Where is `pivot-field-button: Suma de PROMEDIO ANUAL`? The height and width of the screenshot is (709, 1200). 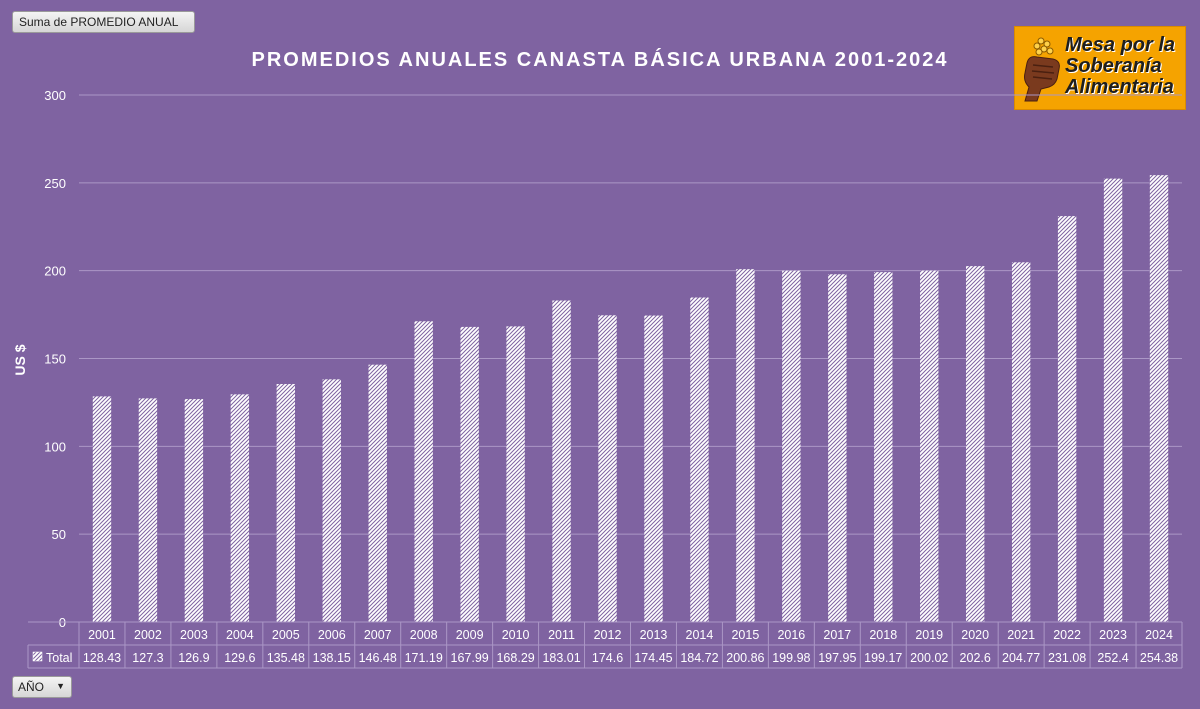 pivot-field-button: Suma de PROMEDIO ANUAL is located at coordinates (103, 22).